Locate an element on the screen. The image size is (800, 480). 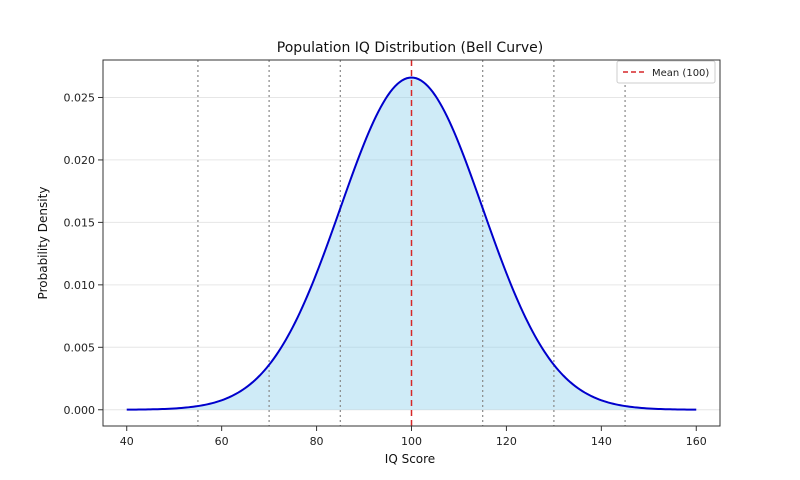
x-axis-ticks: 40 60 80 100 120 140 160 is located at coordinates (413, 437).